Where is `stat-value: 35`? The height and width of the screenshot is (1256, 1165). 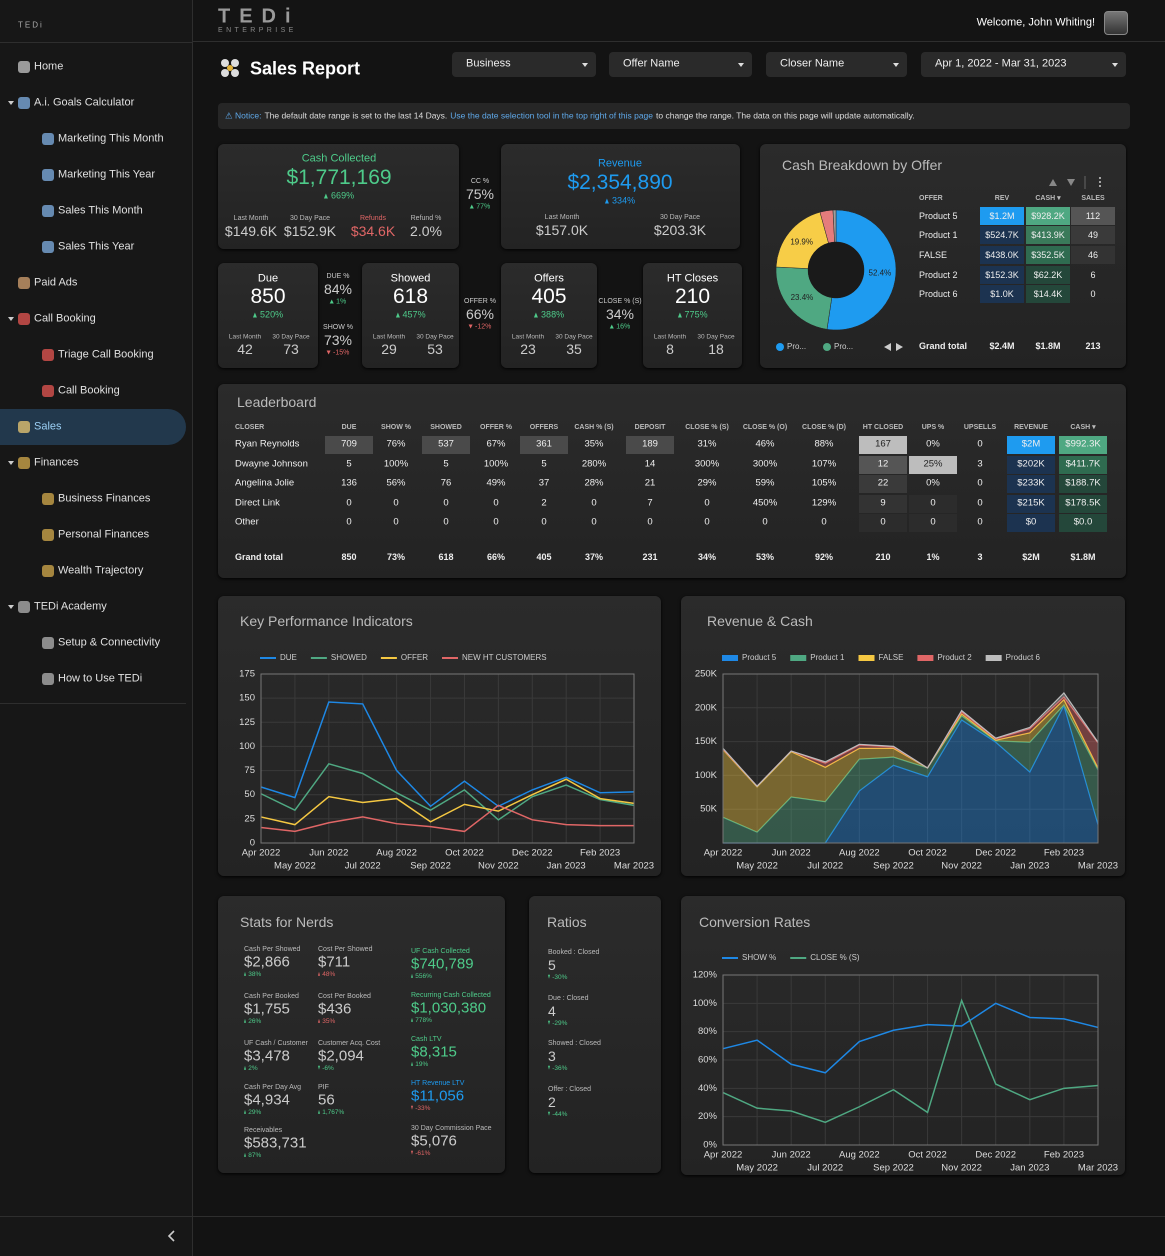
stat-value: 35 is located at coordinates (574, 348).